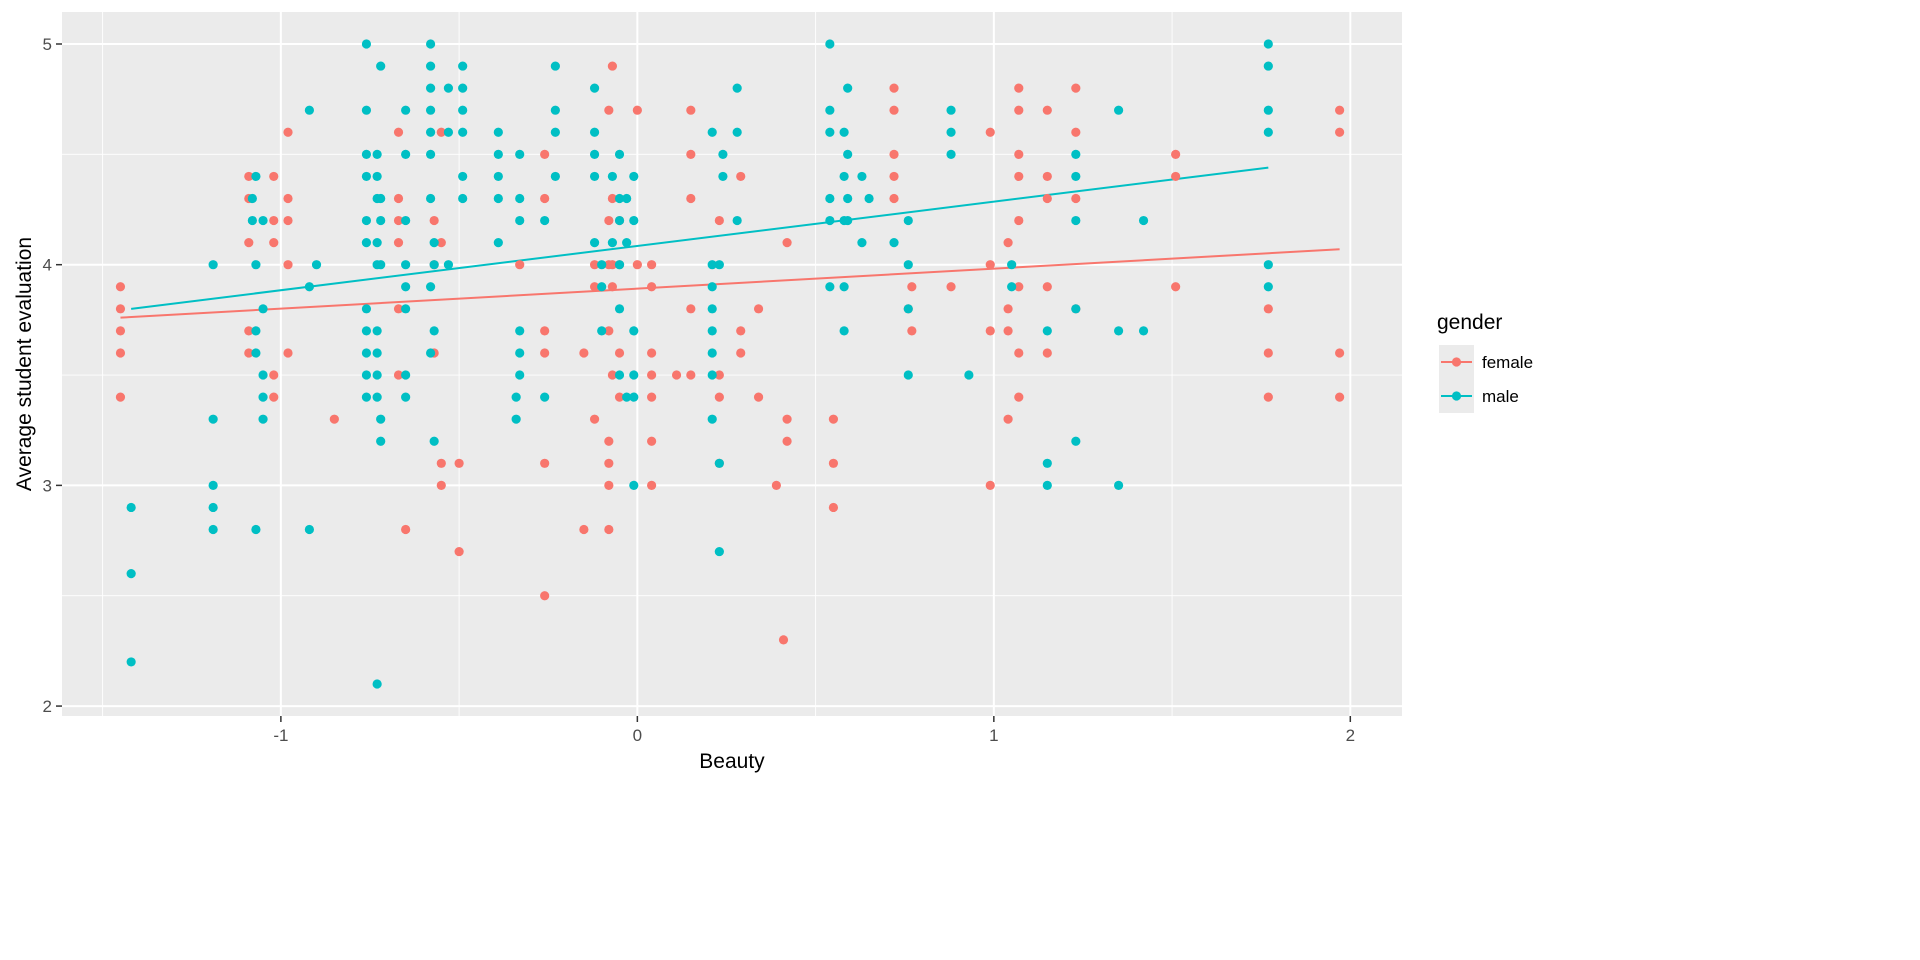 Image resolution: width=1920 pixels, height=960 pixels. What do you see at coordinates (1469, 322) in the screenshot?
I see `legend-title: gender` at bounding box center [1469, 322].